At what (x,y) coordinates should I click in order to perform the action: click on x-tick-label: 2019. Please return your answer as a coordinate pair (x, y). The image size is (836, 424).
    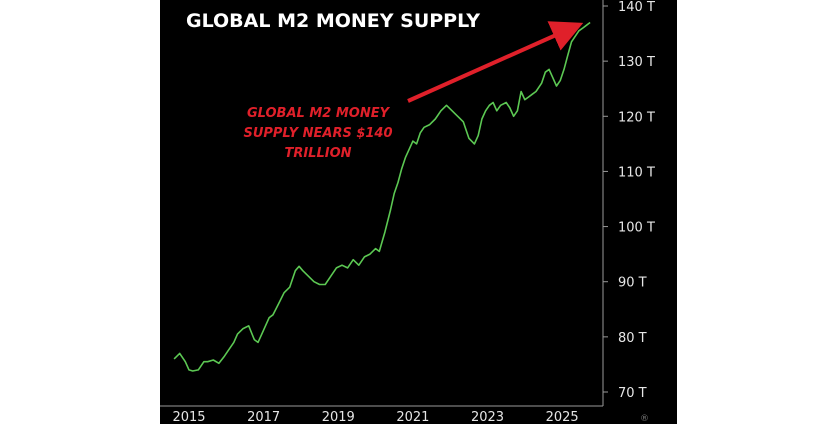
    Looking at the image, I should click on (338, 417).